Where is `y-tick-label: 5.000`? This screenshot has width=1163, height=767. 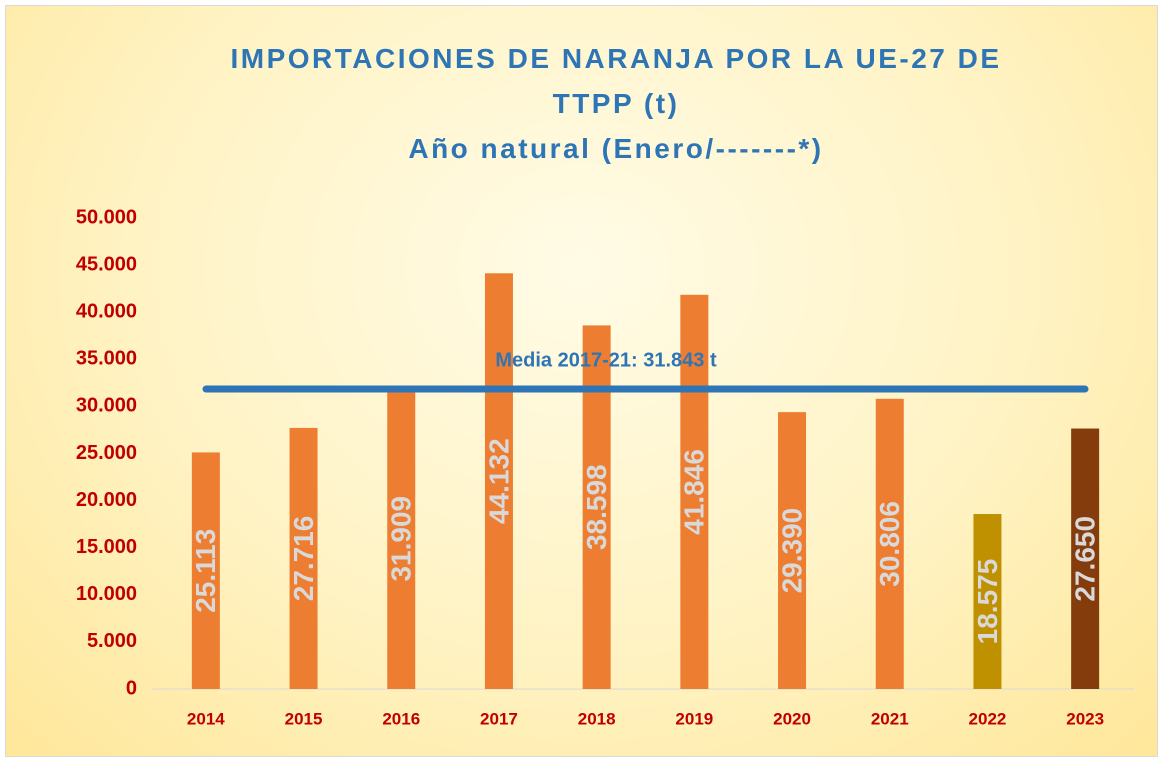
y-tick-label: 5.000 is located at coordinates (112, 641).